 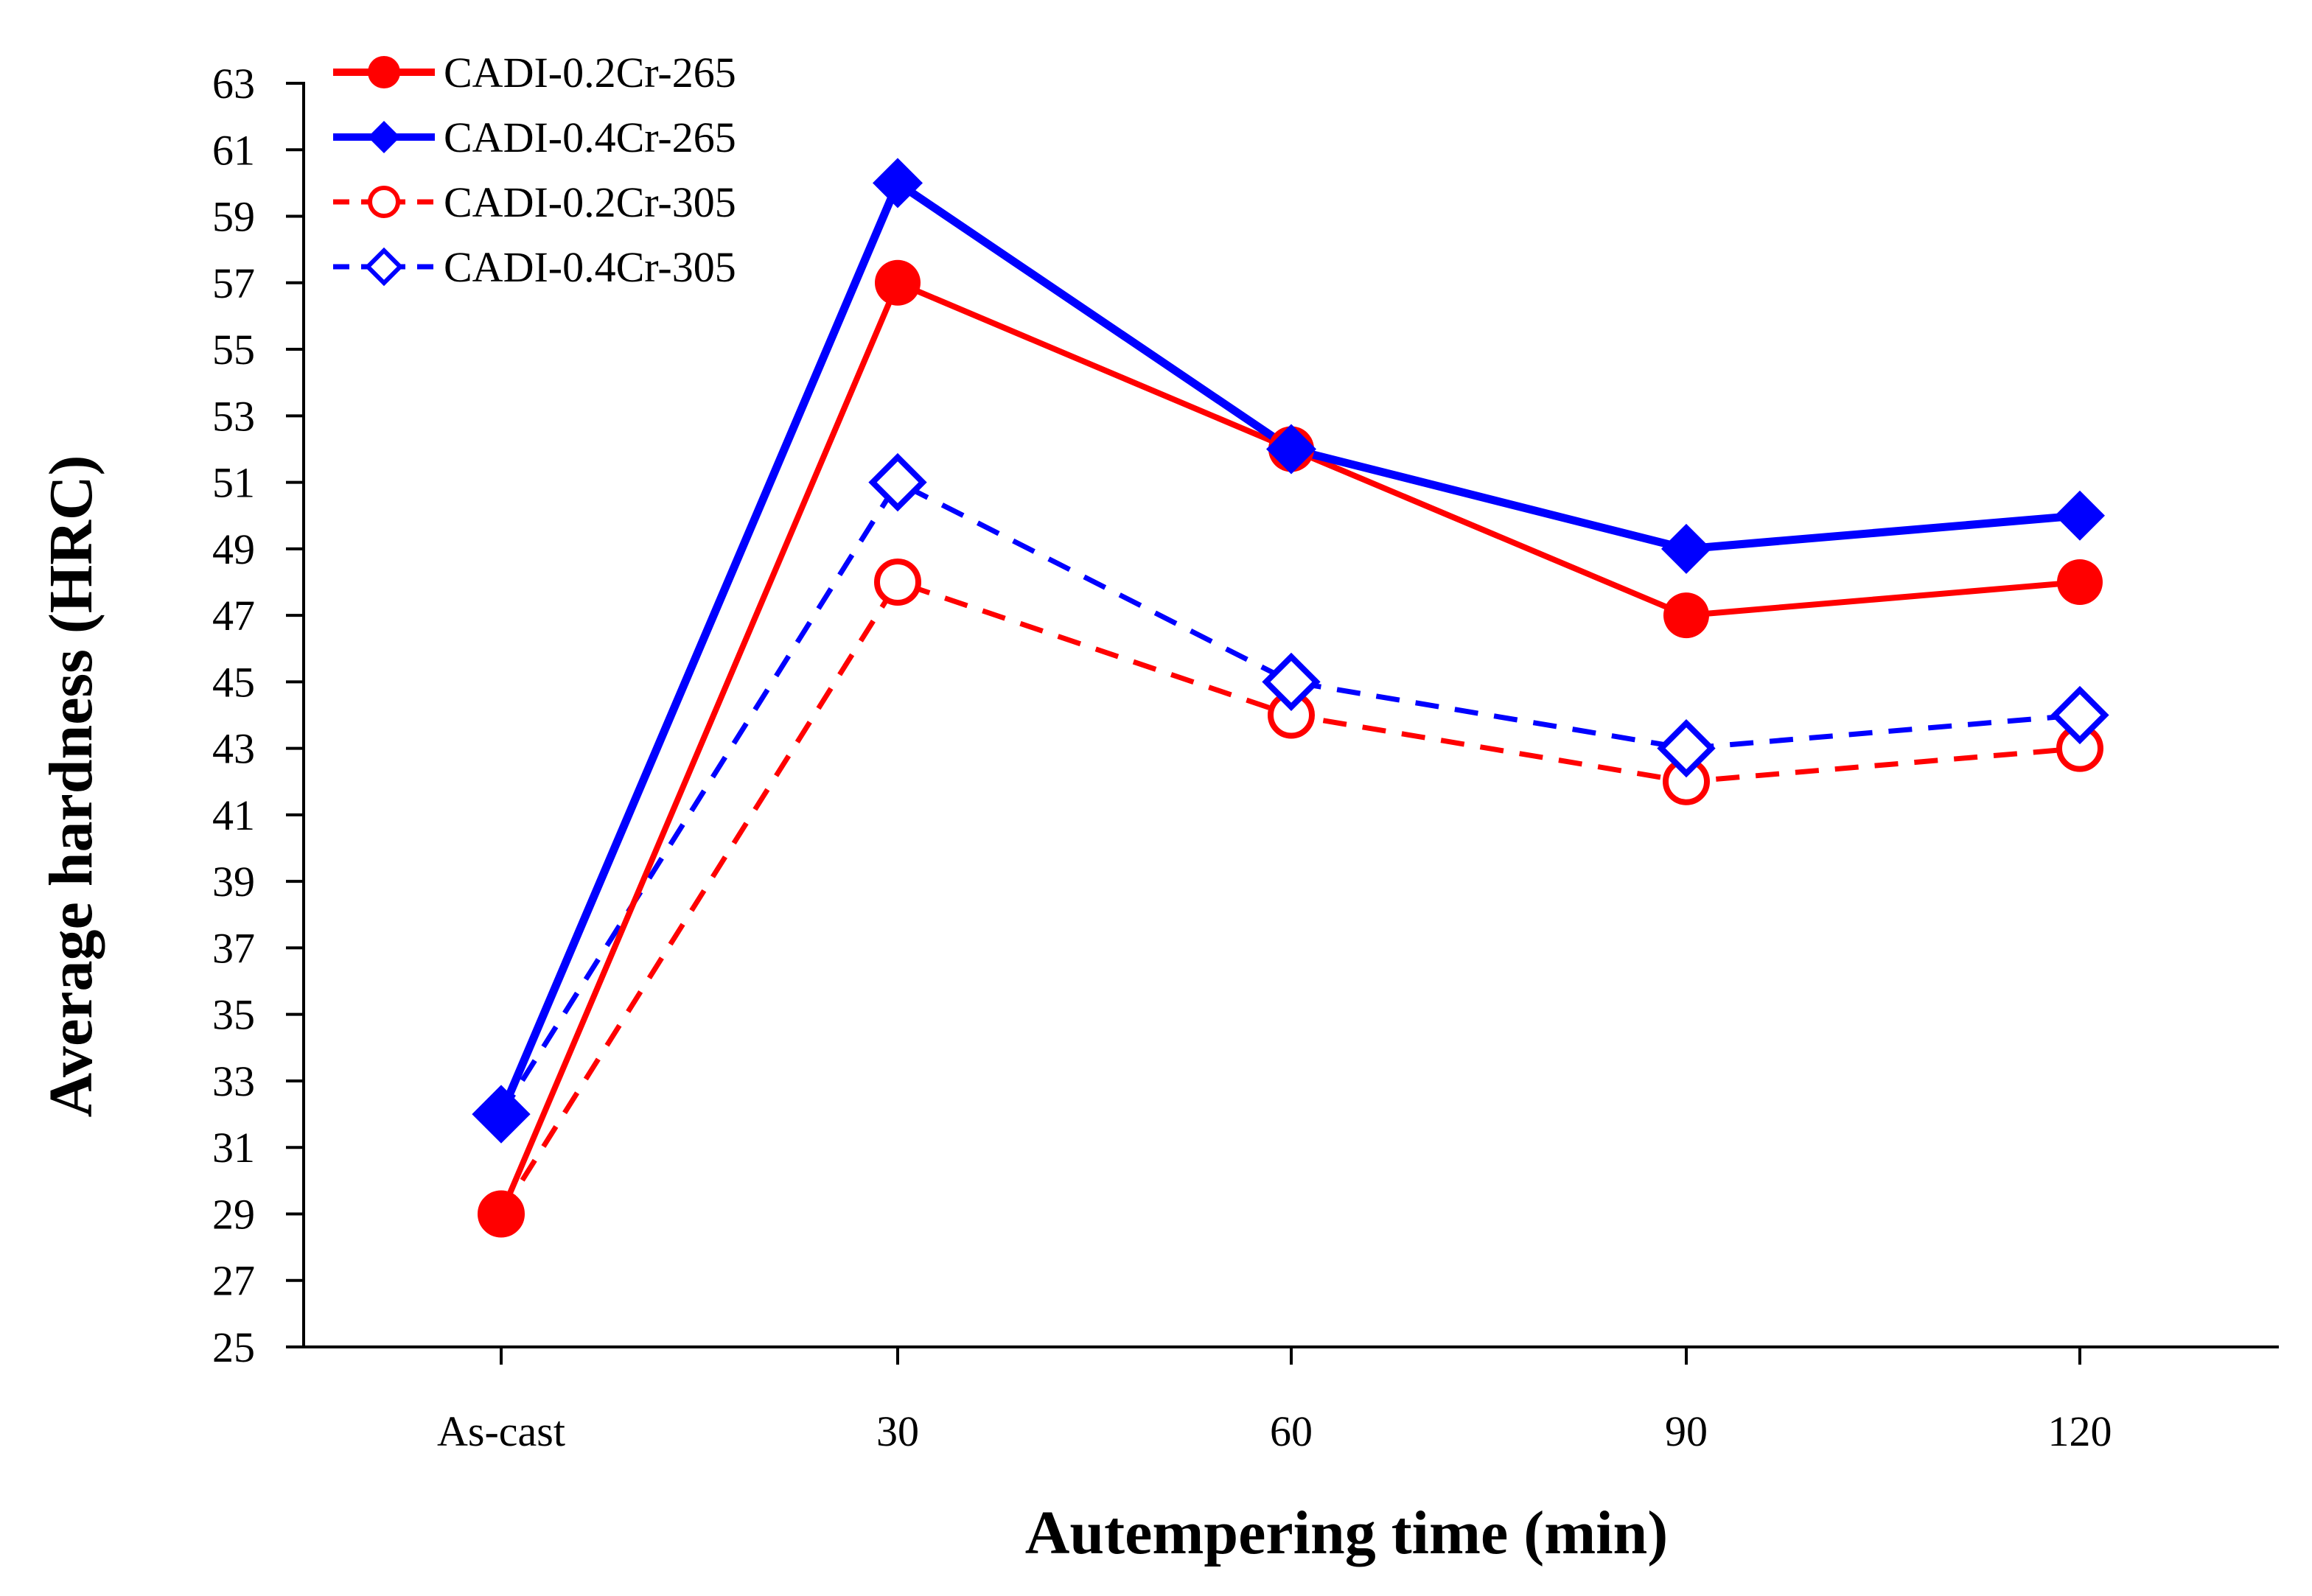 What do you see at coordinates (590, 137) in the screenshot?
I see `legend-label-cadi-0-4cr-265: CADI-0.4Cr-265` at bounding box center [590, 137].